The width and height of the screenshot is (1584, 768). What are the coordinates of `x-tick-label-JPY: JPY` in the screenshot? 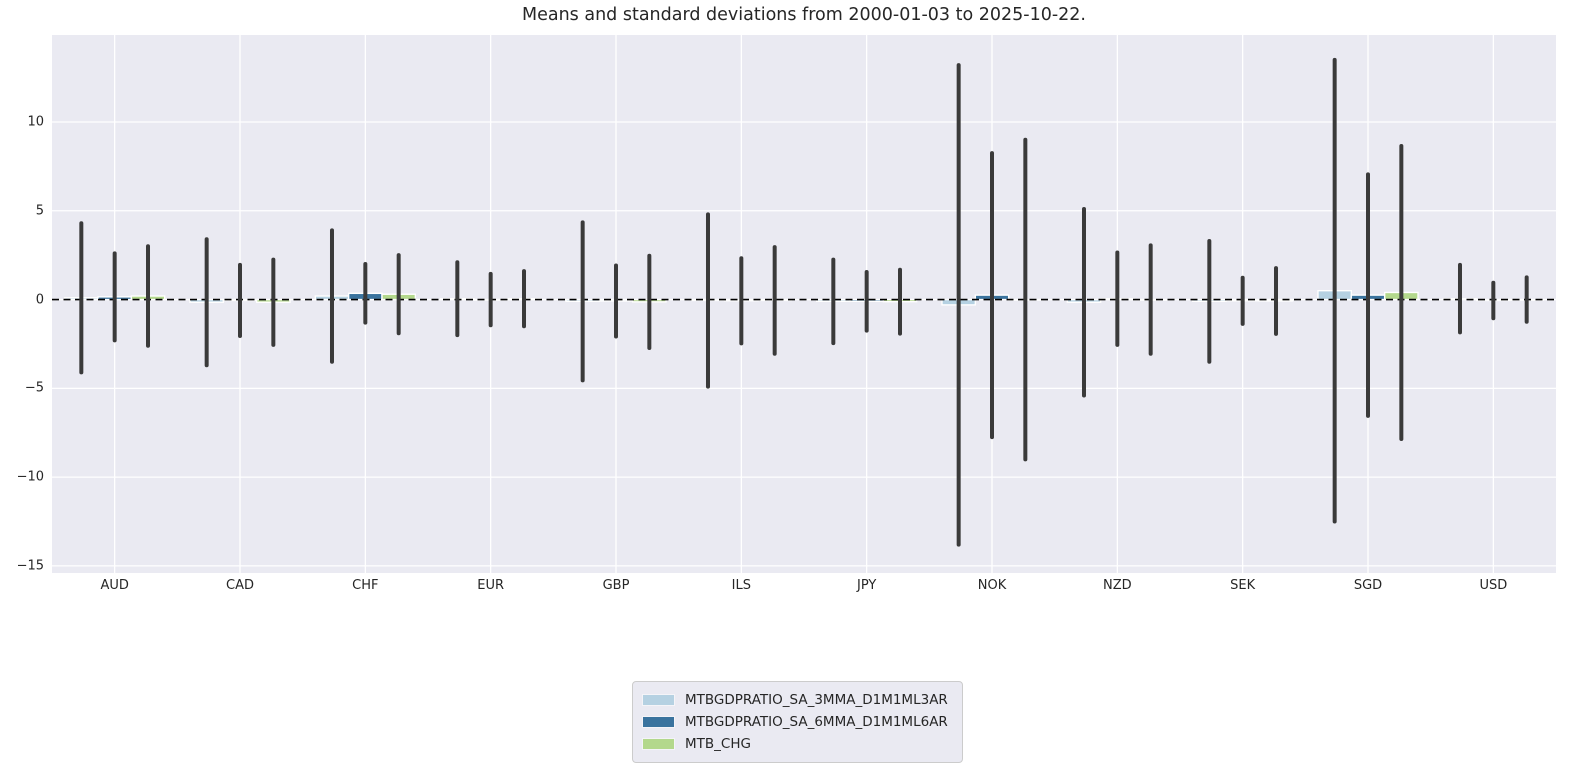 It's located at (866, 585).